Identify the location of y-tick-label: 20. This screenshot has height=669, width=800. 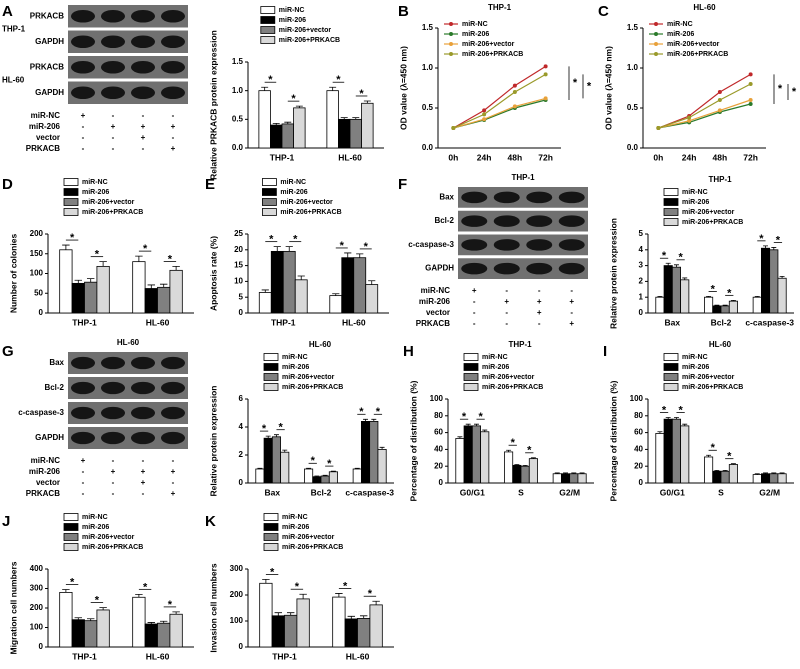
(238, 249).